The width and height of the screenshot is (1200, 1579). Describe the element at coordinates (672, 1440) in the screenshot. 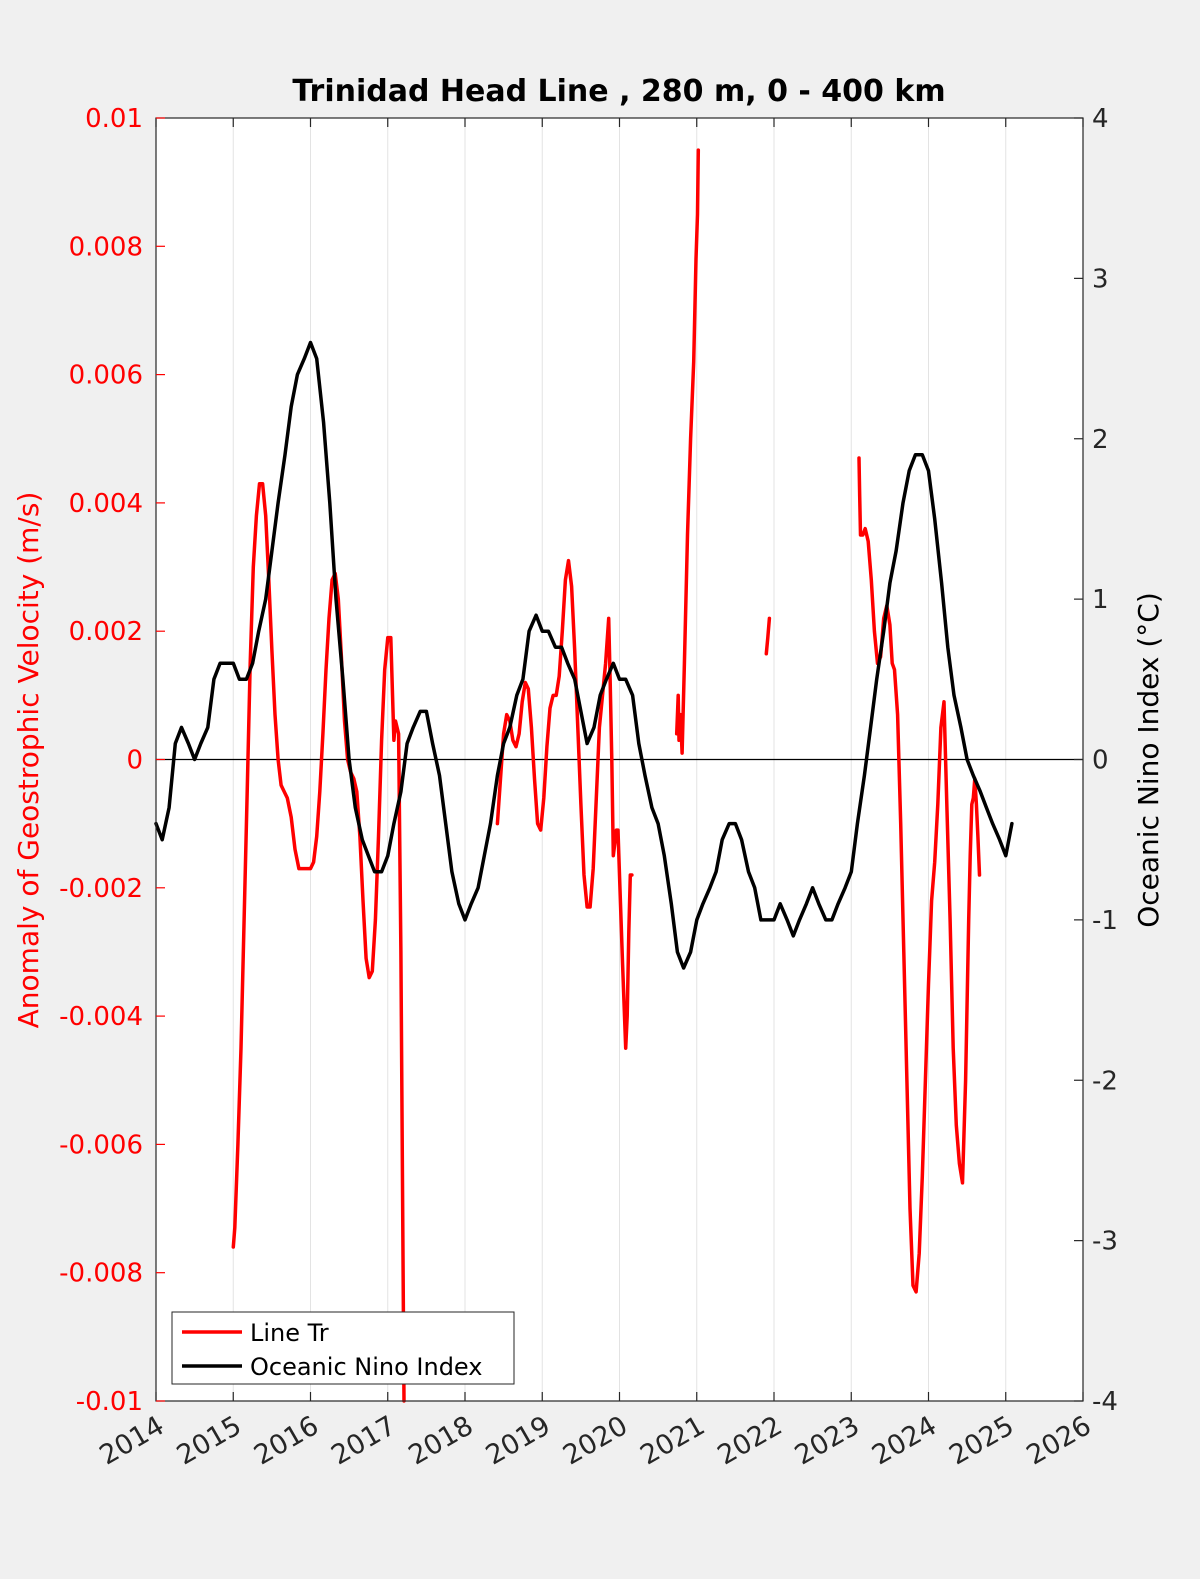

I see `x-tick-label: 2021` at that location.